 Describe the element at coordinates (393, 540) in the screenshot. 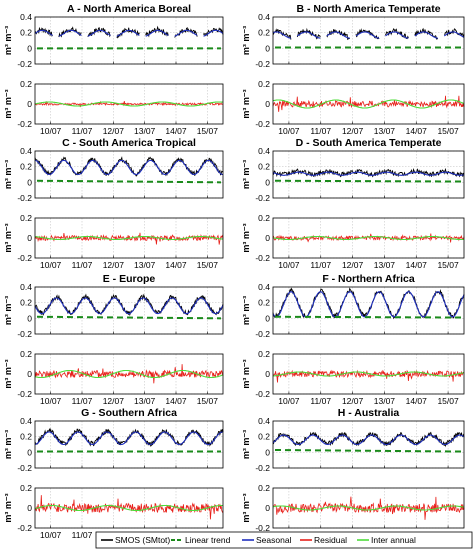

I see `legend-label-inter-annual: Inter annual` at that location.